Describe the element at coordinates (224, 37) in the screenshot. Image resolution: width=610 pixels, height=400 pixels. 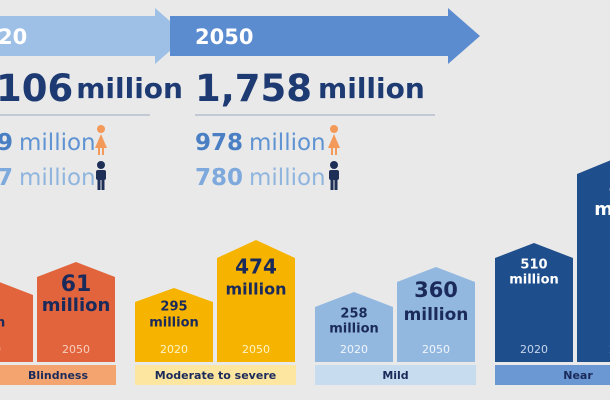
I see `end-year: 2050` at that location.